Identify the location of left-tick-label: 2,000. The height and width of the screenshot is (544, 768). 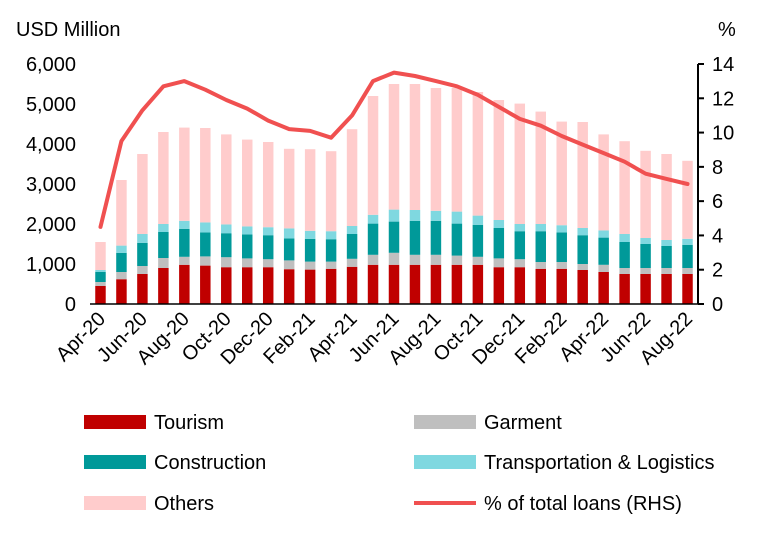
(51, 225).